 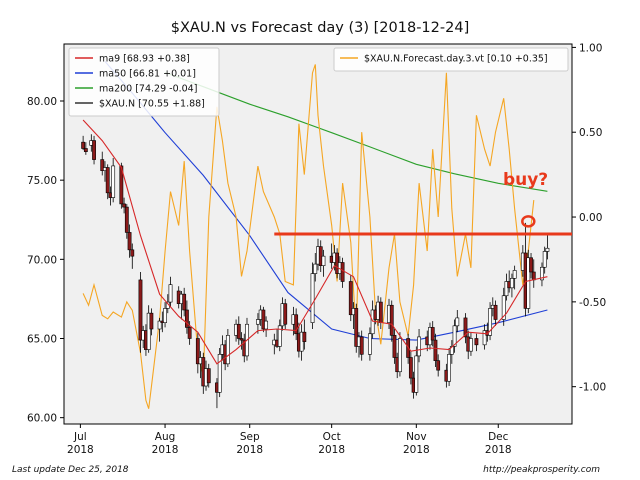 What do you see at coordinates (528, 221) in the screenshot?
I see `annotation-marker` at bounding box center [528, 221].